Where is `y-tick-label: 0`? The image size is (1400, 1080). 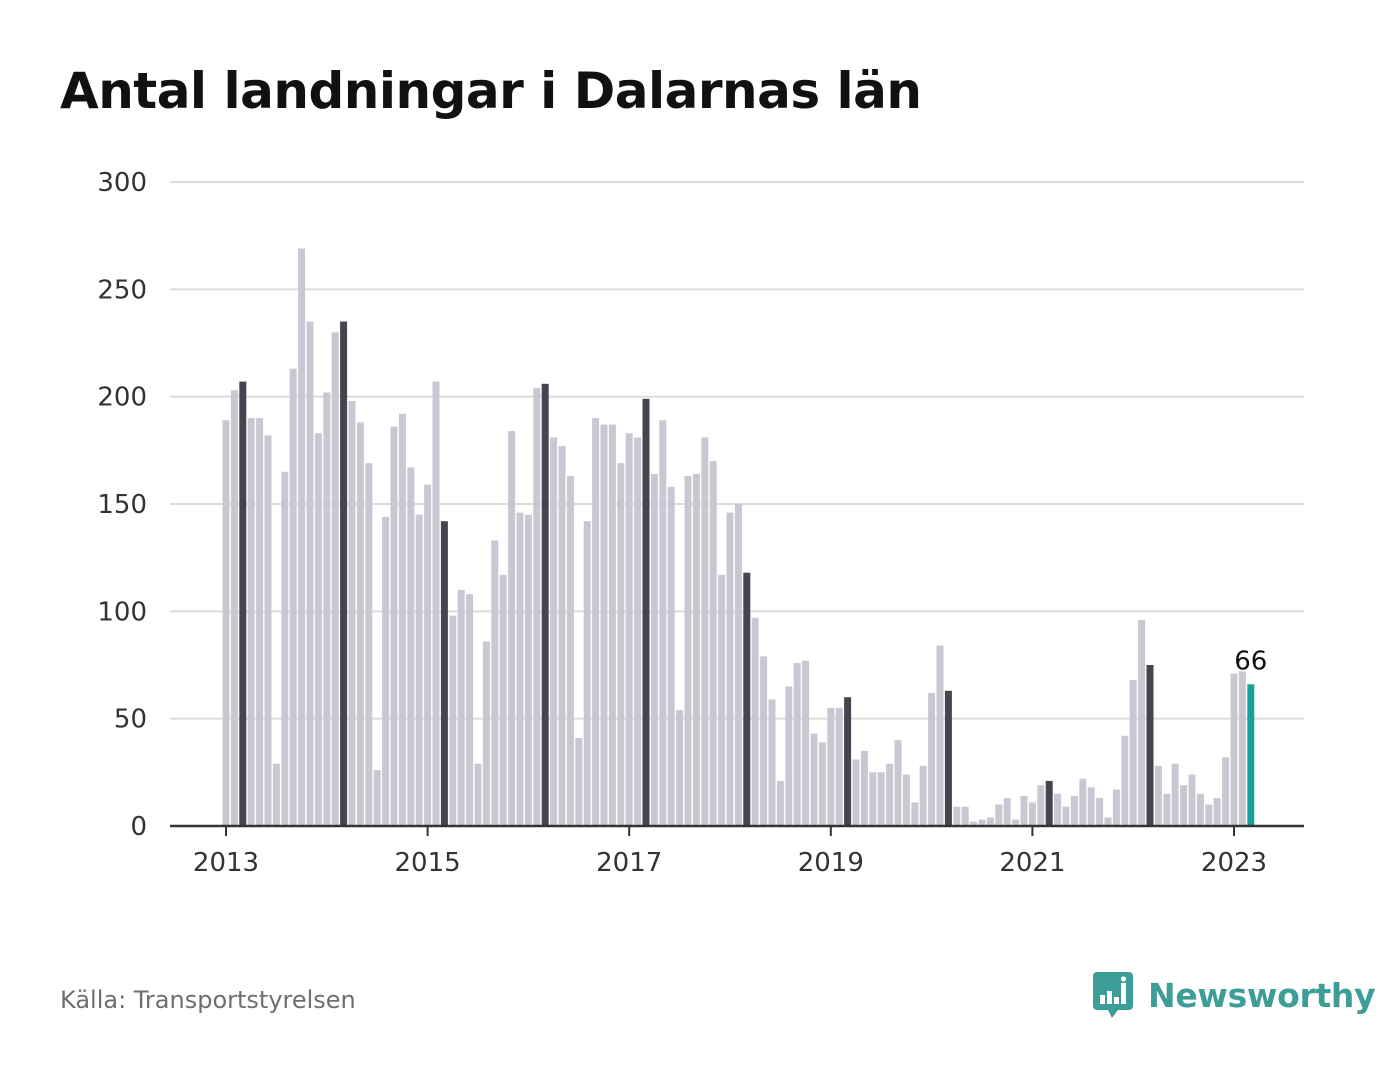
y-tick-label: 0 is located at coordinates (138, 827).